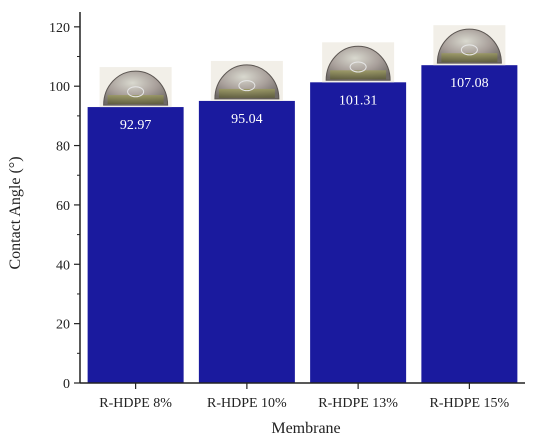  What do you see at coordinates (305, 428) in the screenshot?
I see `x-axis-title: Membrane` at bounding box center [305, 428].